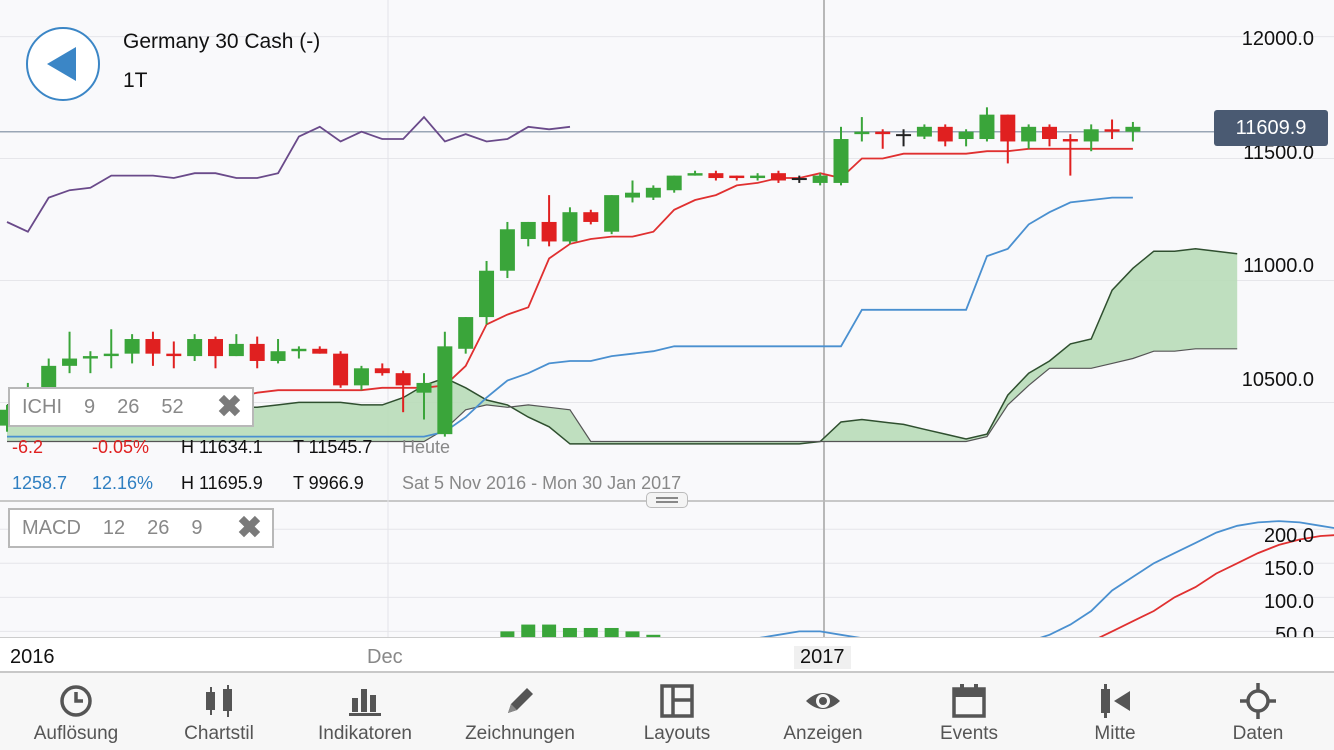  I want to click on toolbar-indikatoren: Indikatoren, so click(365, 711).